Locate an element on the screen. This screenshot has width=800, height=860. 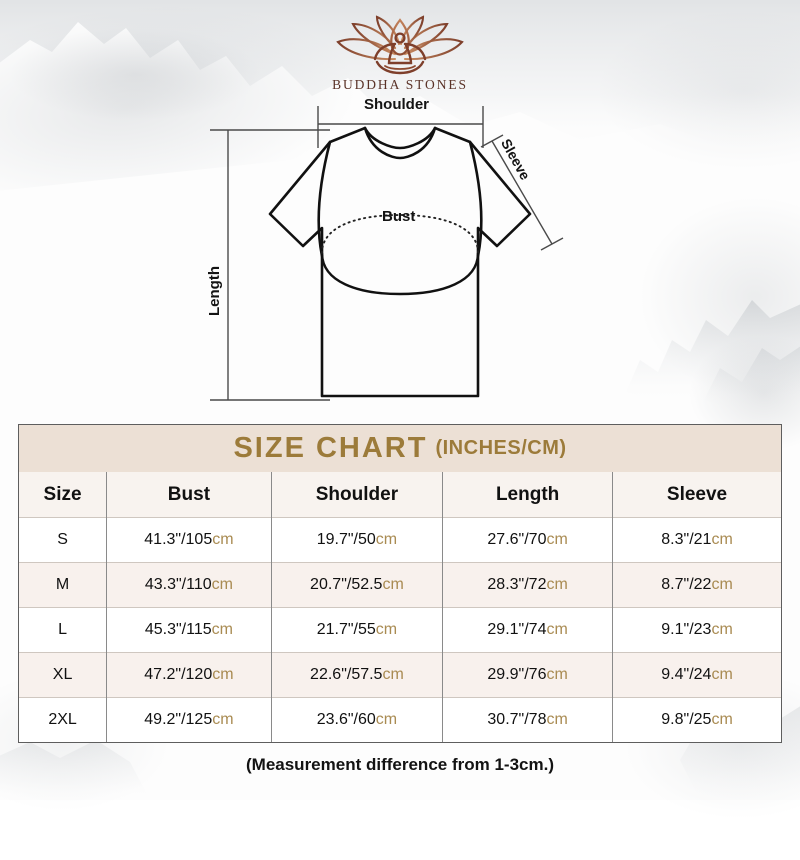
measurement-note: (Measurement difference from 1-3cm.) is located at coordinates (400, 764).